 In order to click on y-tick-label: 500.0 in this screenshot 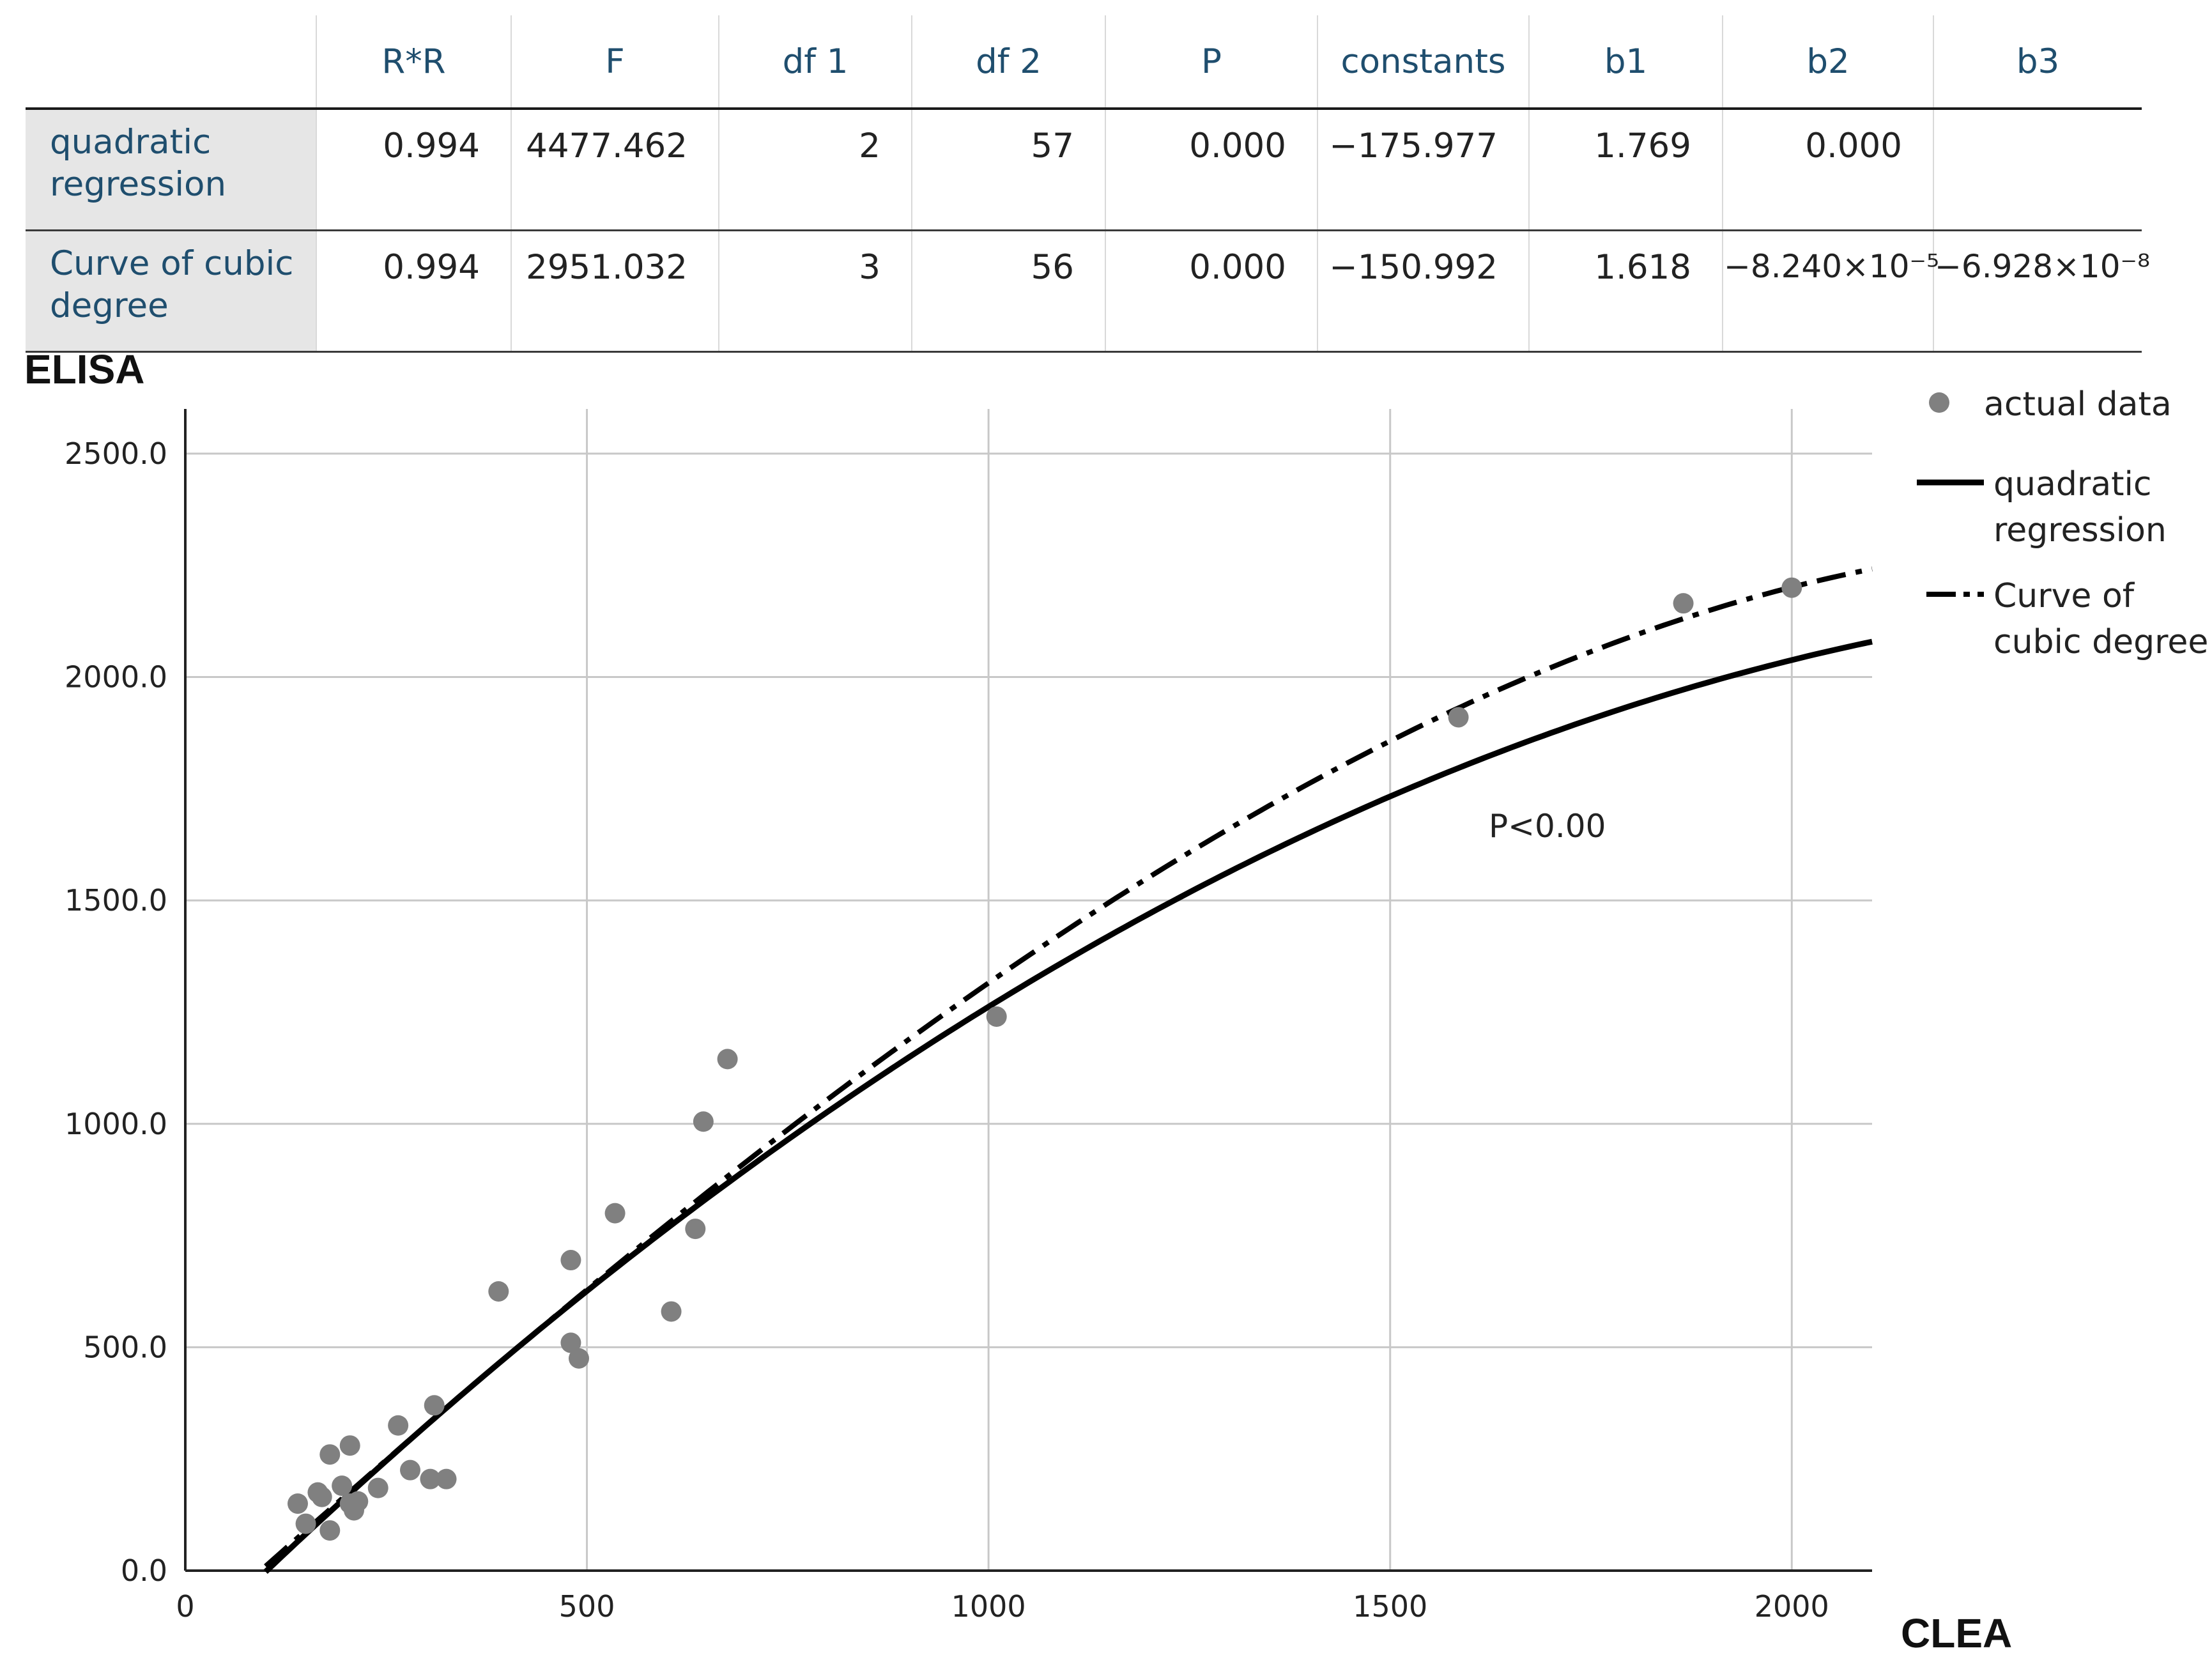, I will do `click(125, 1347)`.